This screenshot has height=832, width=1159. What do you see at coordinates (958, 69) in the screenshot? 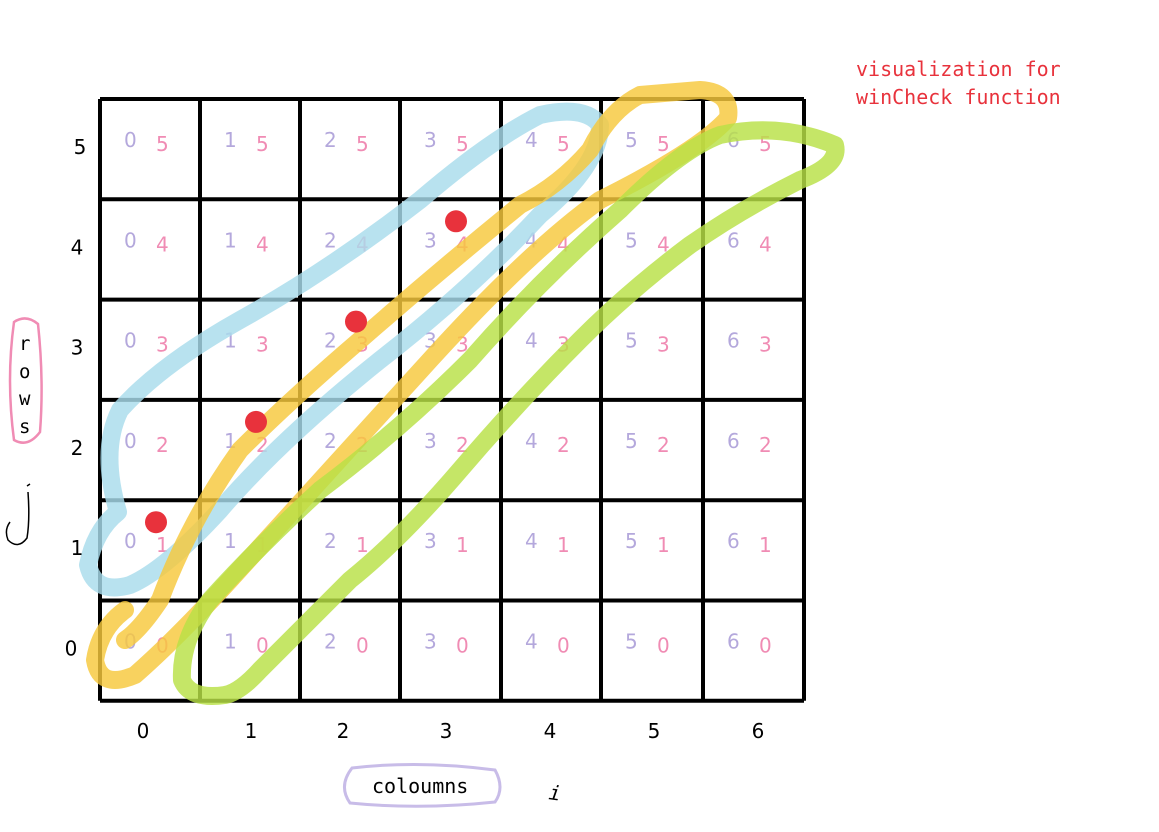
I see `annotation-line-1: visualization for` at bounding box center [958, 69].